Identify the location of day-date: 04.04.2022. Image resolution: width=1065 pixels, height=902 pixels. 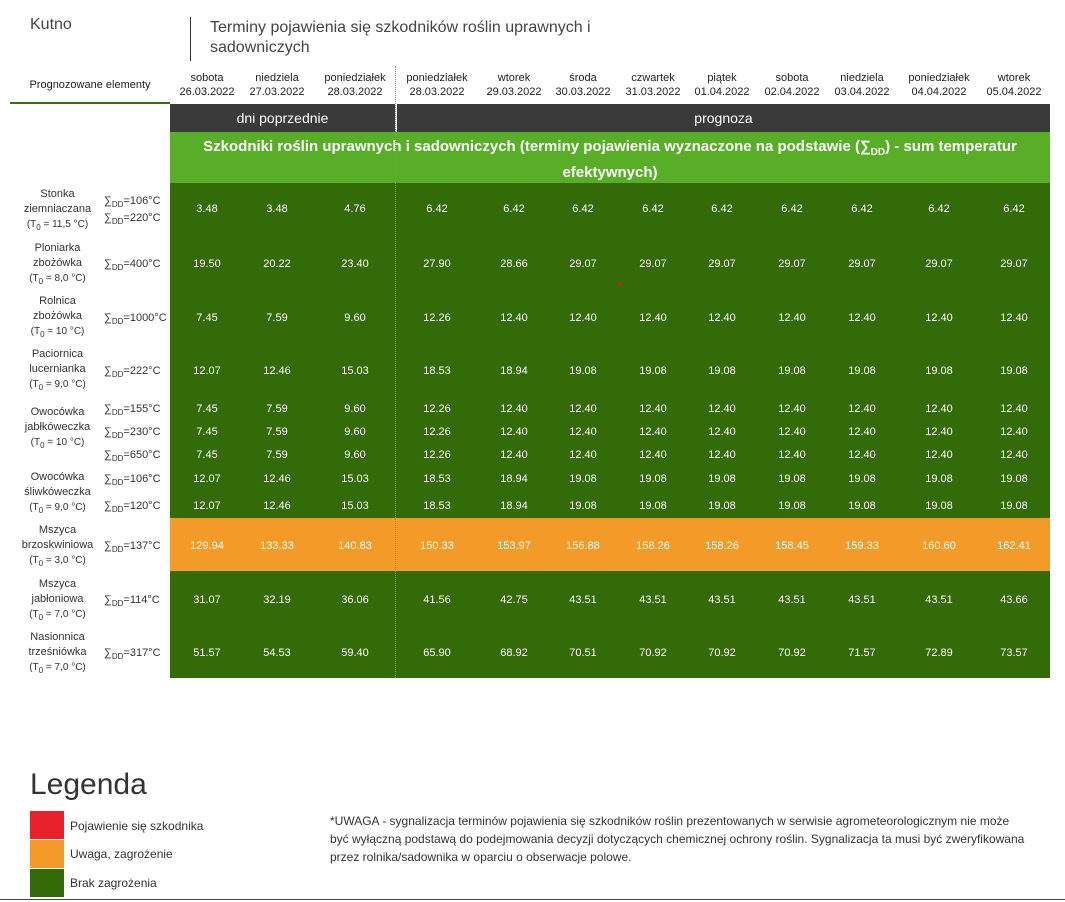
(939, 92).